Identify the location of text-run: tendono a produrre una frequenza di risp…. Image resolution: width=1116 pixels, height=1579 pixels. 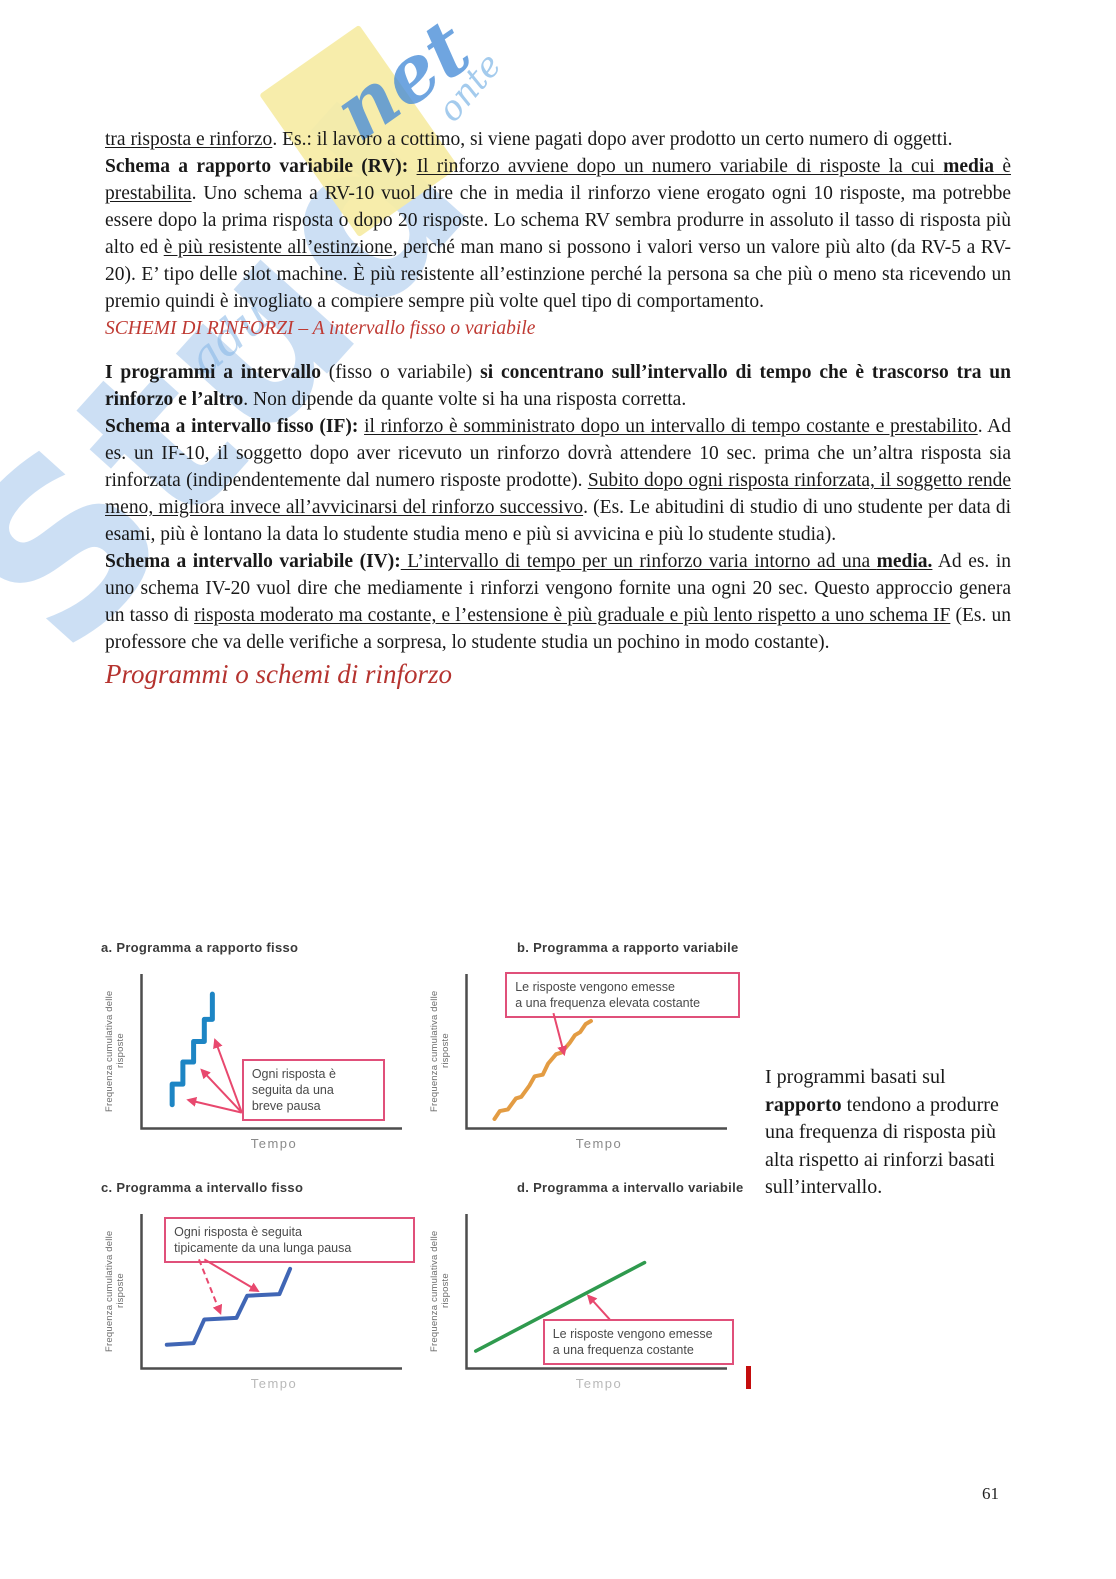
(882, 1146).